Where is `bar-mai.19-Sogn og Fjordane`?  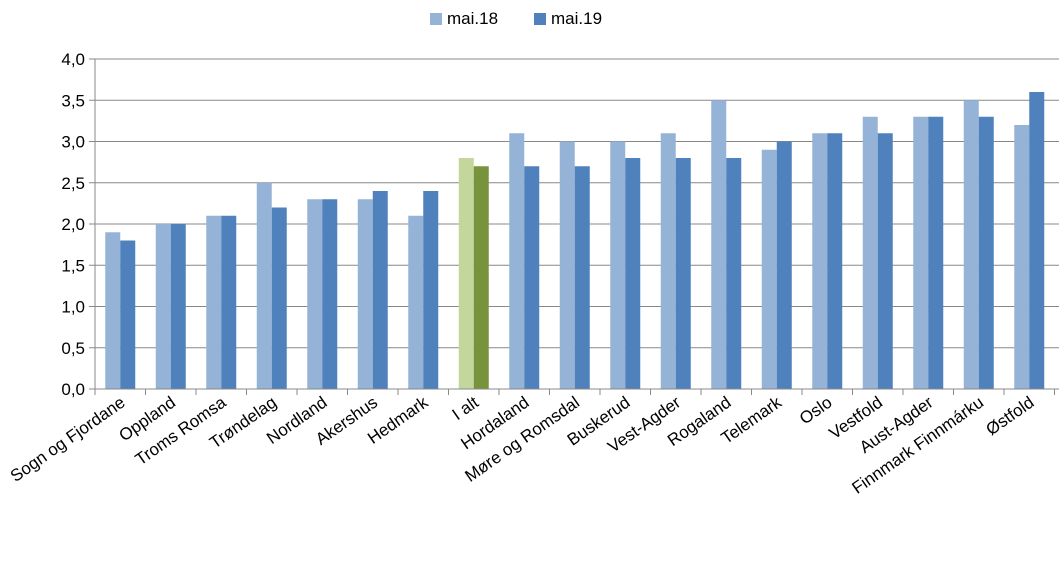 bar-mai.19-Sogn og Fjordane is located at coordinates (128, 314).